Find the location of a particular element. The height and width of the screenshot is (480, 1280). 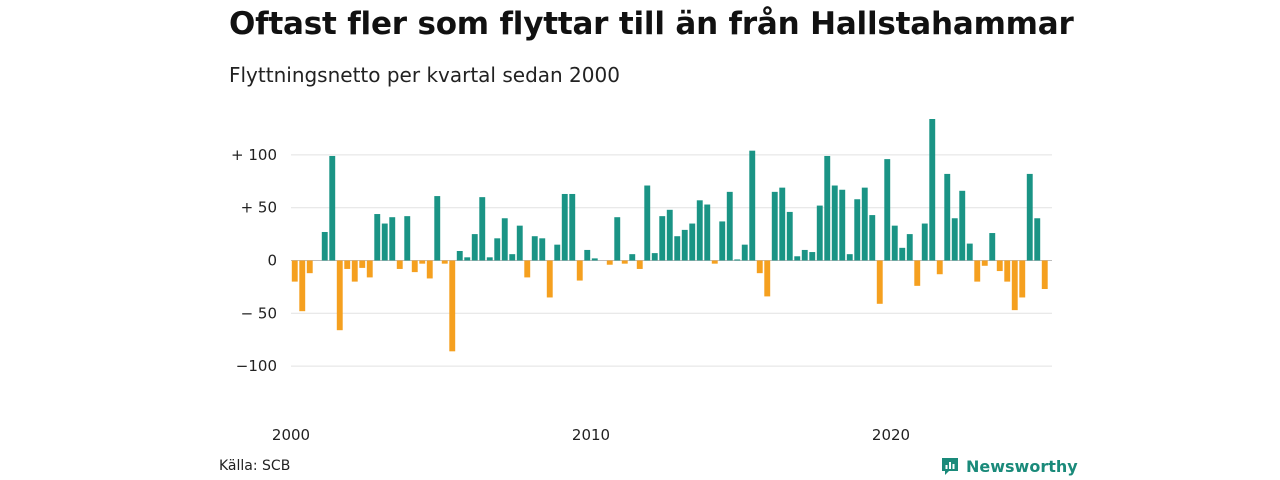

y-tick-label: + 100 is located at coordinates (254, 155).